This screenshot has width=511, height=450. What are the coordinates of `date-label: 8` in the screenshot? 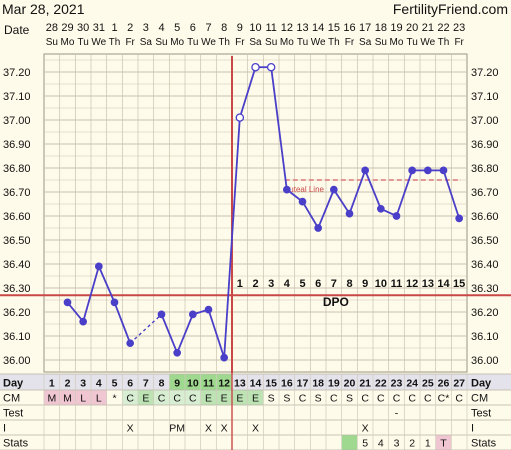 It's located at (224, 28).